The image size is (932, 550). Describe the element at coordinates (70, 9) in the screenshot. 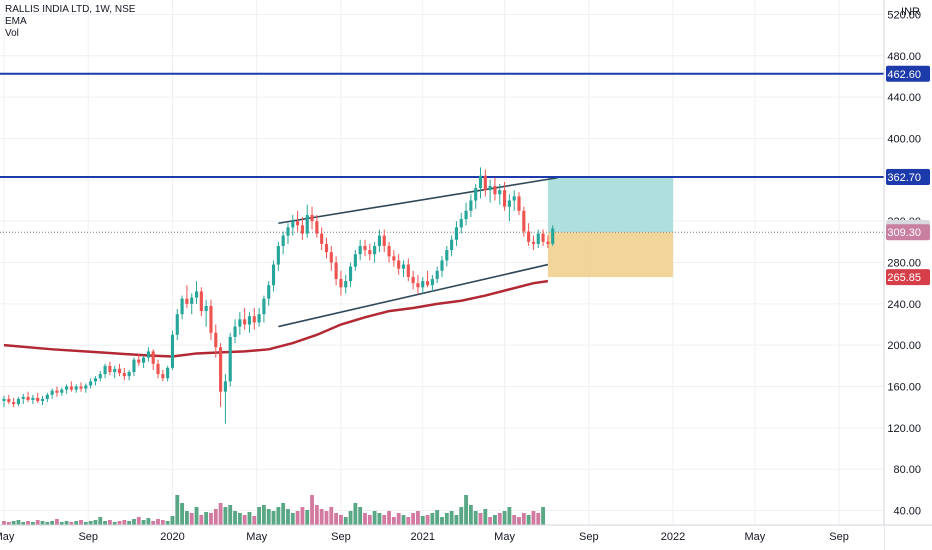

I see `symbol-title: RALLIS INDIA LTD, 1W, NSE` at that location.